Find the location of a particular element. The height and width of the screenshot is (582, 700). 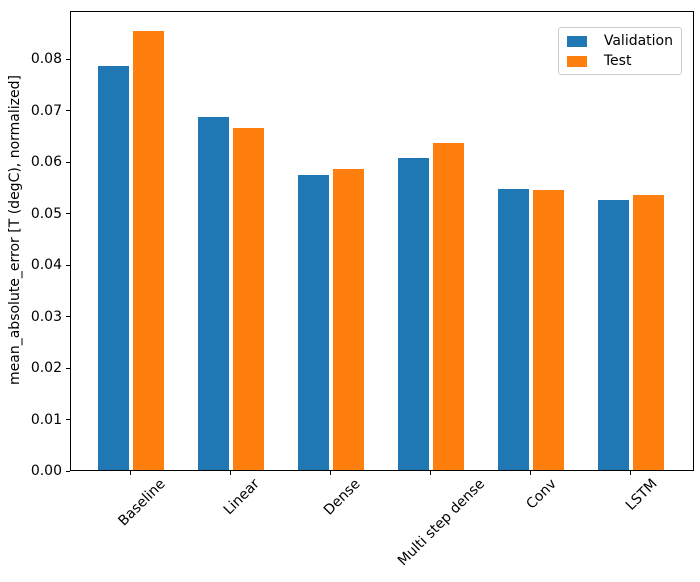

legend-label-validation: Validation is located at coordinates (638, 41).